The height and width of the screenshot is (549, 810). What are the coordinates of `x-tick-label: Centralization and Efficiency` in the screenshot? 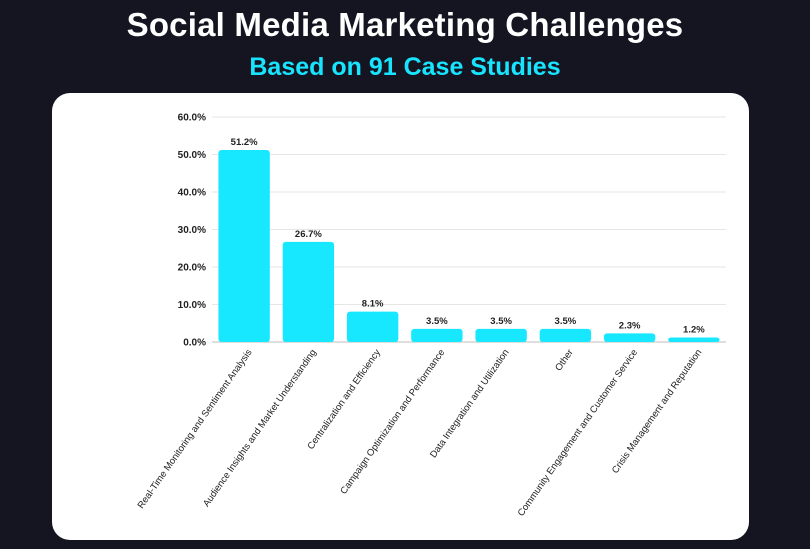 It's located at (344, 399).